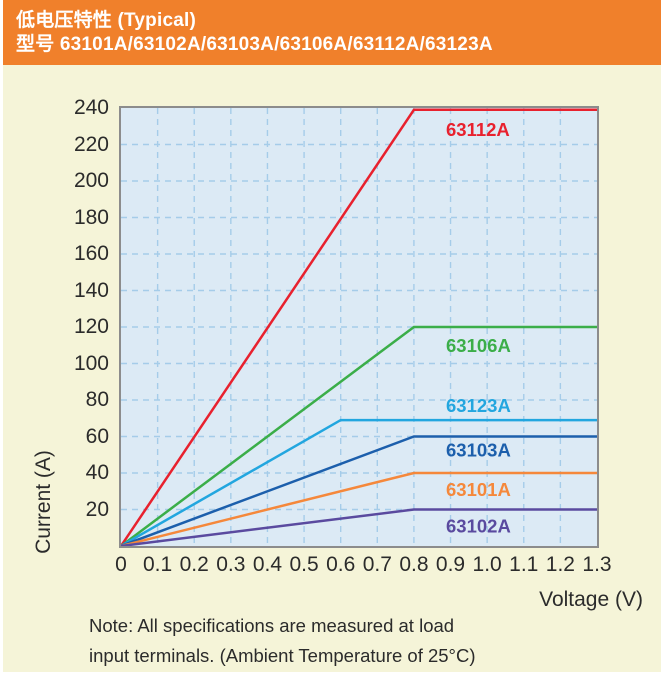 This screenshot has width=668, height=678. What do you see at coordinates (560, 564) in the screenshot?
I see `x-tick-label-1.2: 1.2` at bounding box center [560, 564].